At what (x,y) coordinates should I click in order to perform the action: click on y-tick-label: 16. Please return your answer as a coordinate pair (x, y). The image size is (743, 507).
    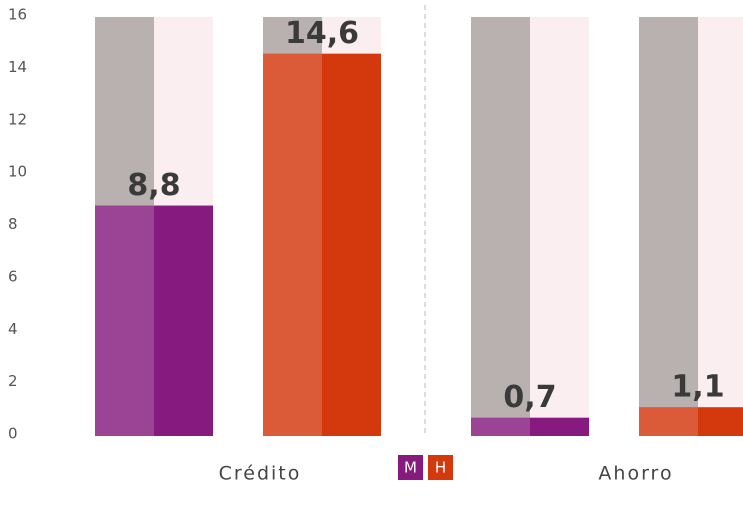
    Looking at the image, I should click on (17, 15).